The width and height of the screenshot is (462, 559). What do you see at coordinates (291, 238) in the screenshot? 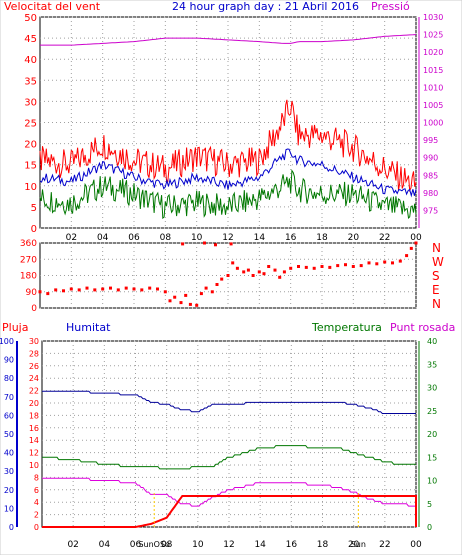
I see `wind-x-tick: 16` at bounding box center [291, 238].